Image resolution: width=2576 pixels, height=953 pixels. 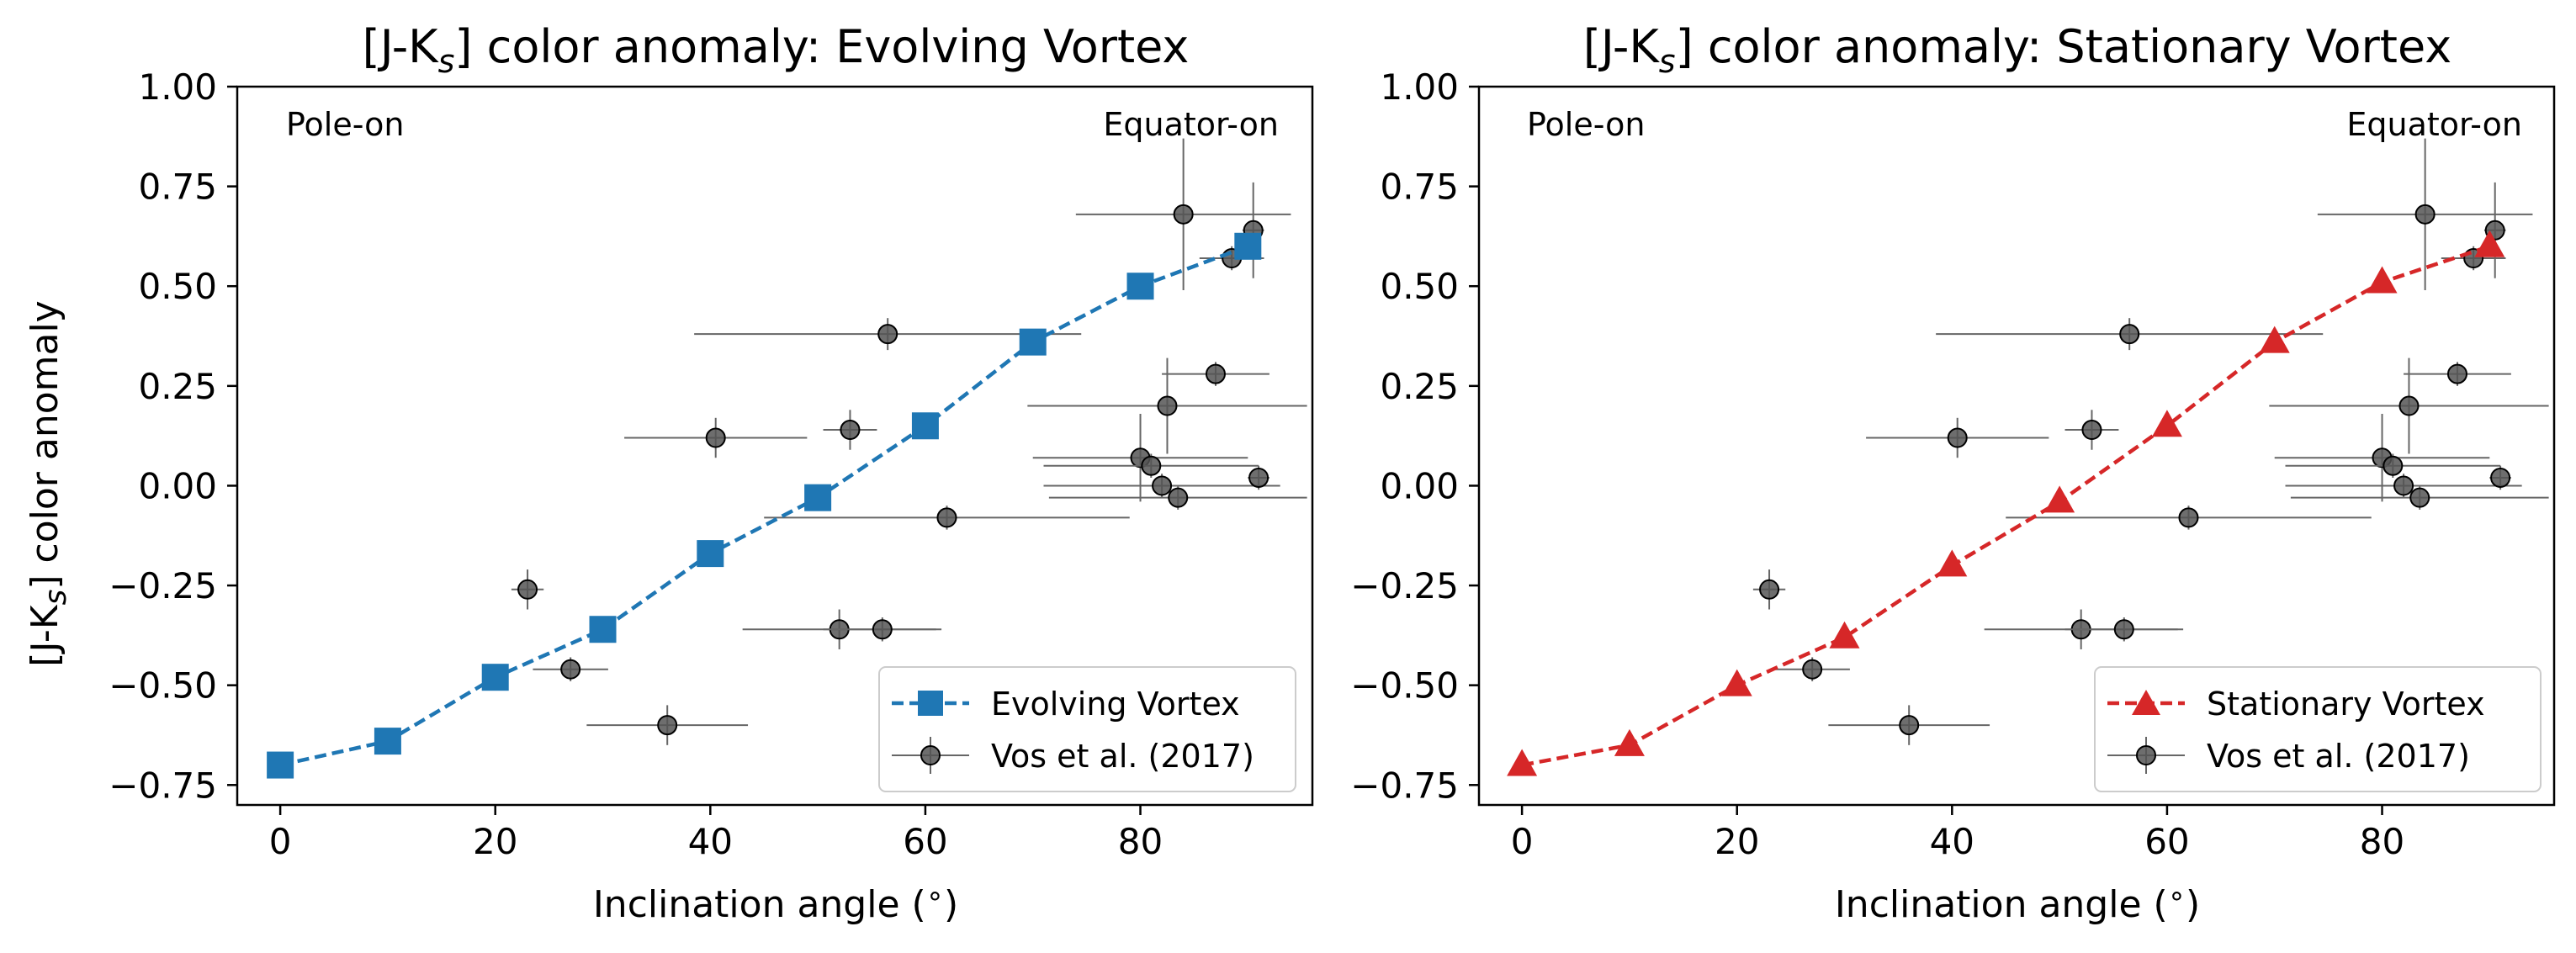 I want to click on legend-box, so click(x=1087, y=729).